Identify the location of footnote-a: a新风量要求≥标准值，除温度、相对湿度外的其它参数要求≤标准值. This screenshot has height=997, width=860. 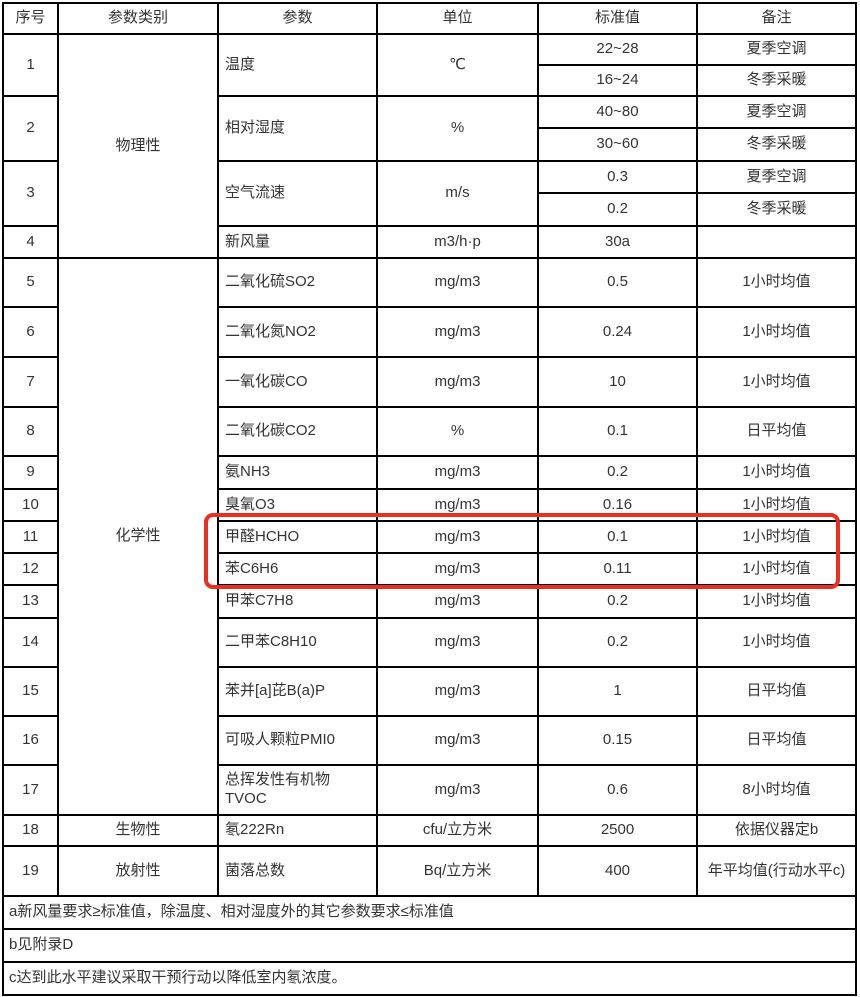
(429, 912).